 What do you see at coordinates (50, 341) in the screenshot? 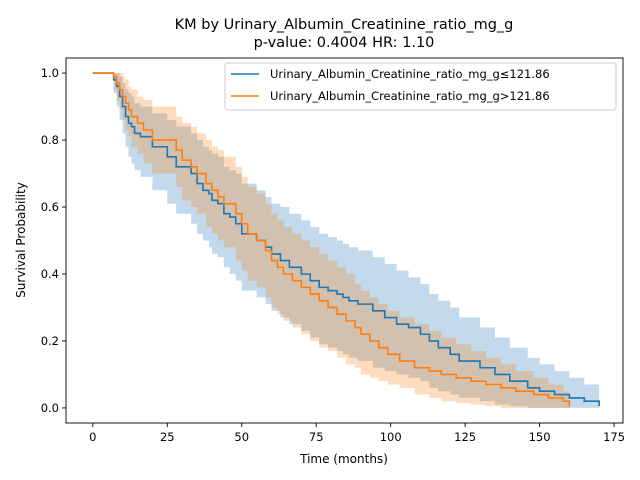
I see `y-tick-label: 0.2` at bounding box center [50, 341].